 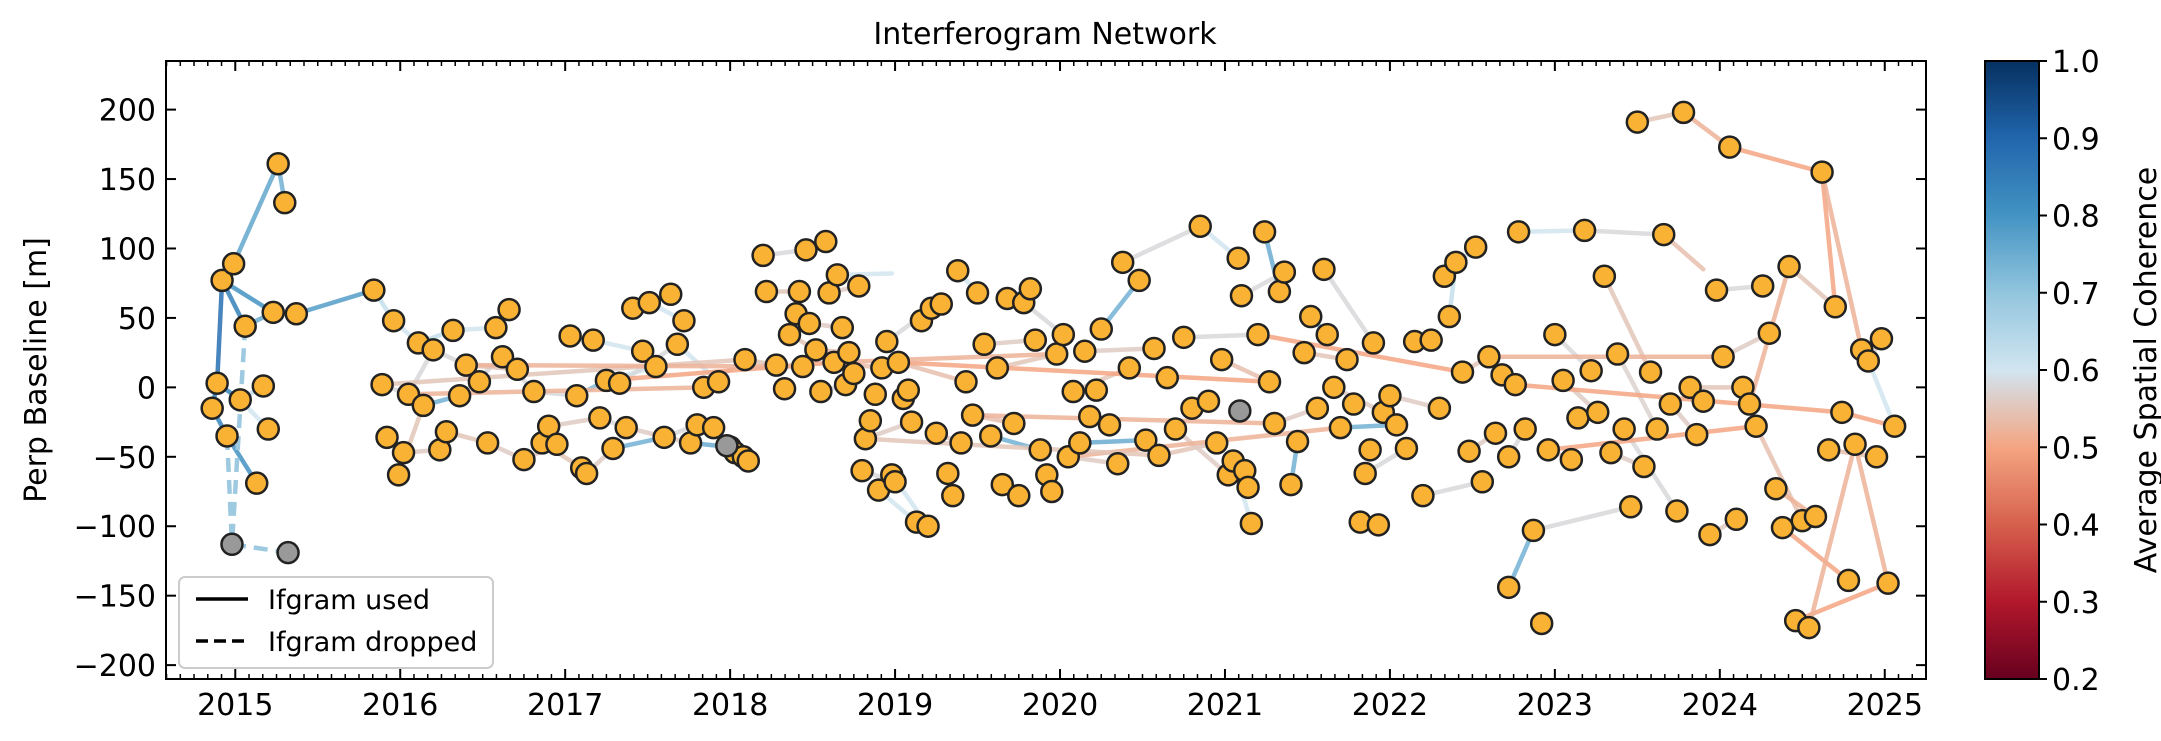 I want to click on x-tick-label: 2019, so click(x=895, y=705).